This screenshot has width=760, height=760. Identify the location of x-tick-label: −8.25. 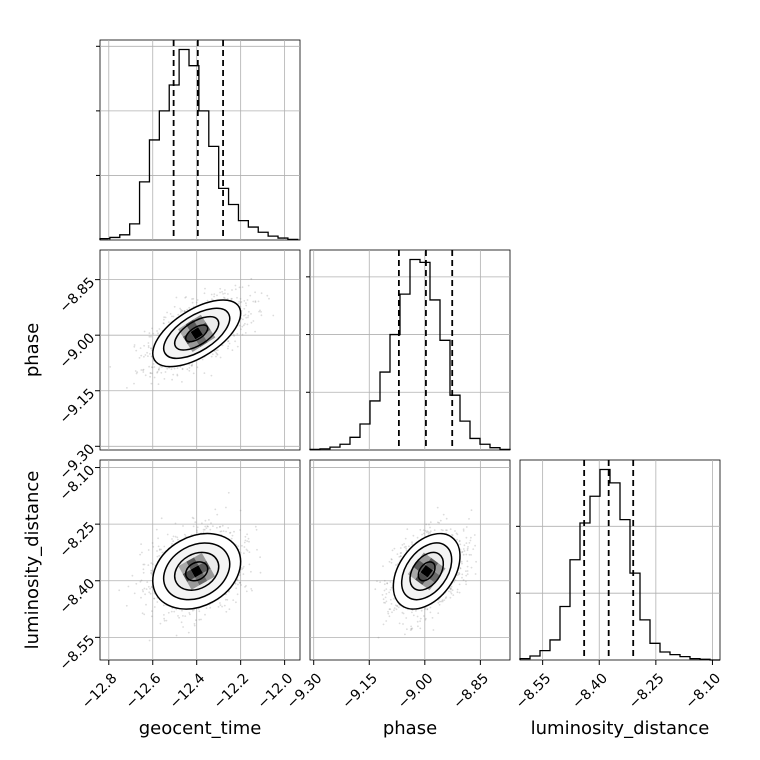
(647, 691).